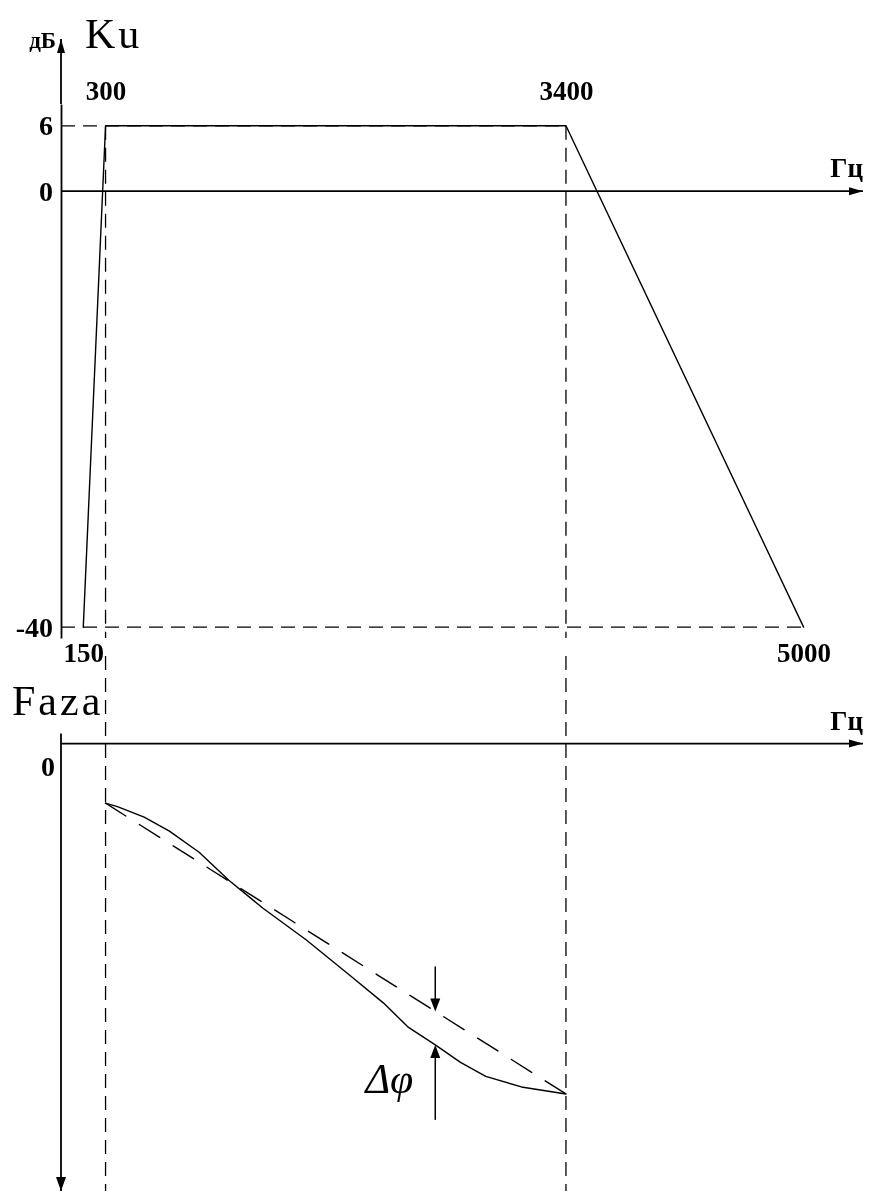  What do you see at coordinates (42, 40) in the screenshot?
I see `y-axis-title: дБ` at bounding box center [42, 40].